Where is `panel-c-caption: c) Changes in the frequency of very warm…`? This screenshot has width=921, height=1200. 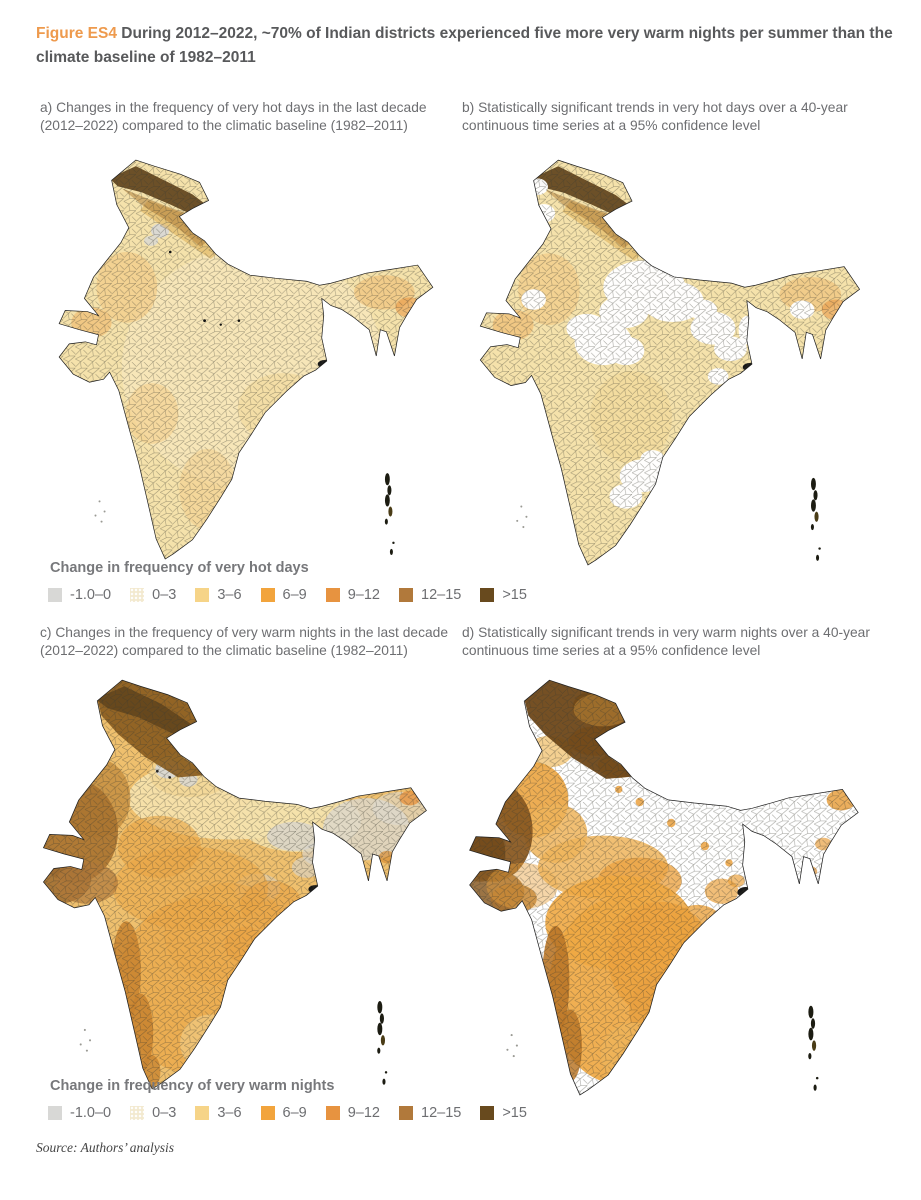 panel-c-caption: c) Changes in the frequency of very warm… is located at coordinates (244, 642).